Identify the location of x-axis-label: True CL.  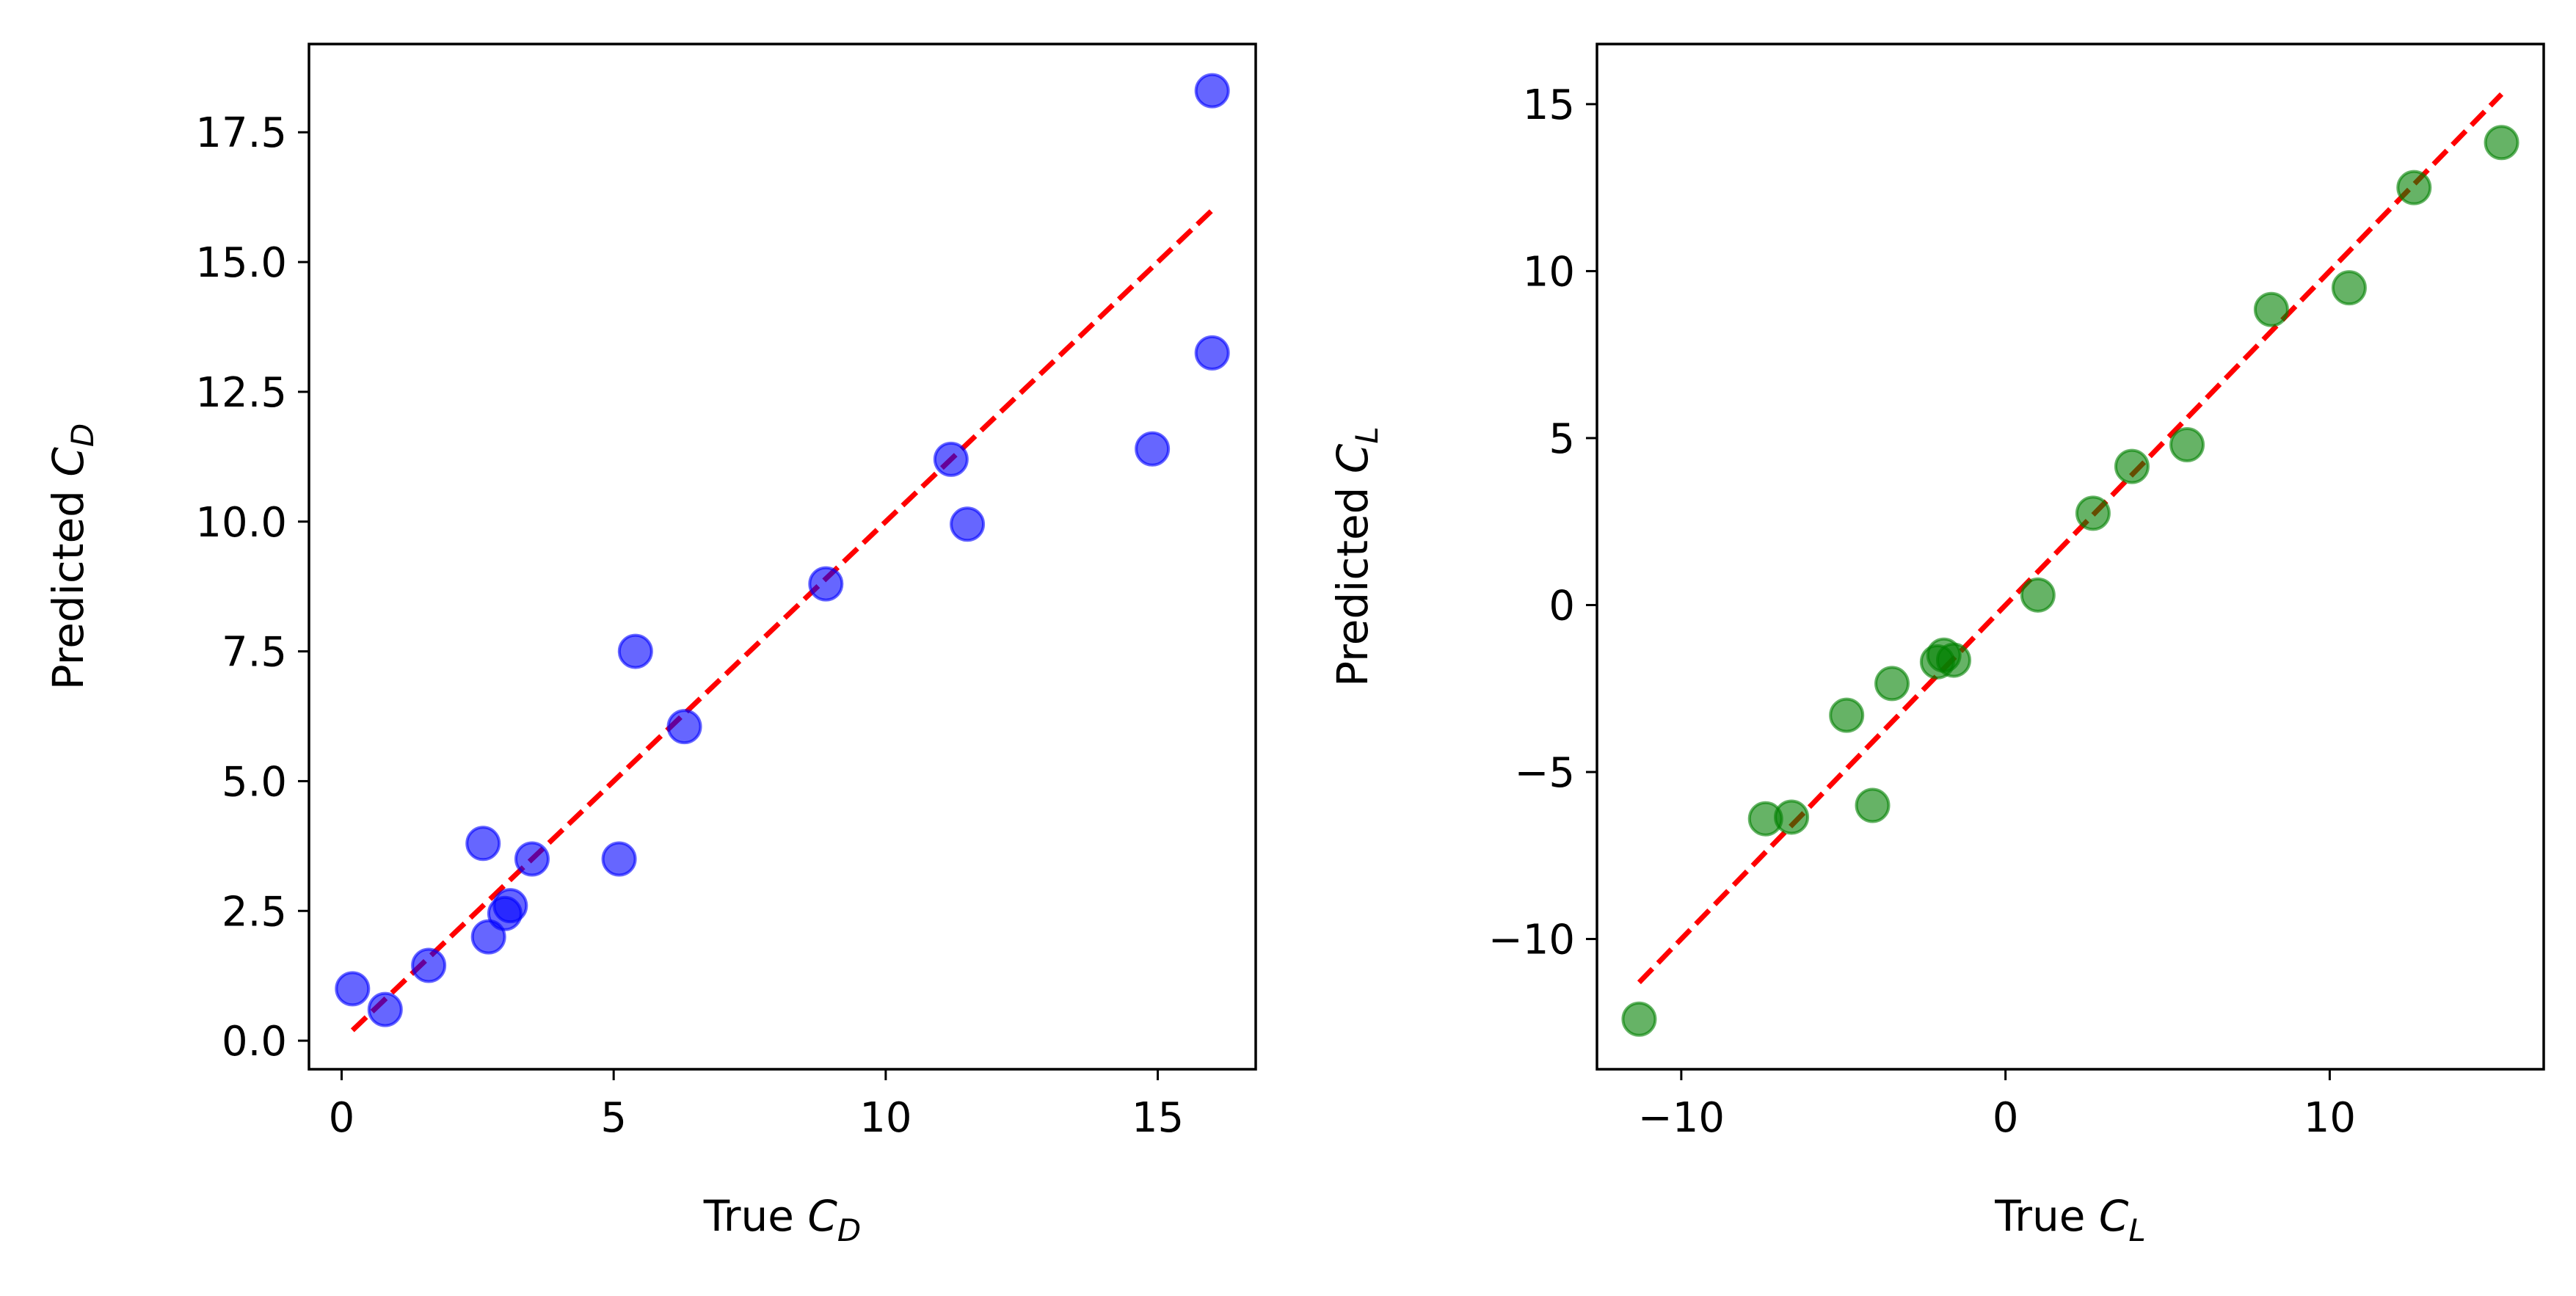
(2070, 1219).